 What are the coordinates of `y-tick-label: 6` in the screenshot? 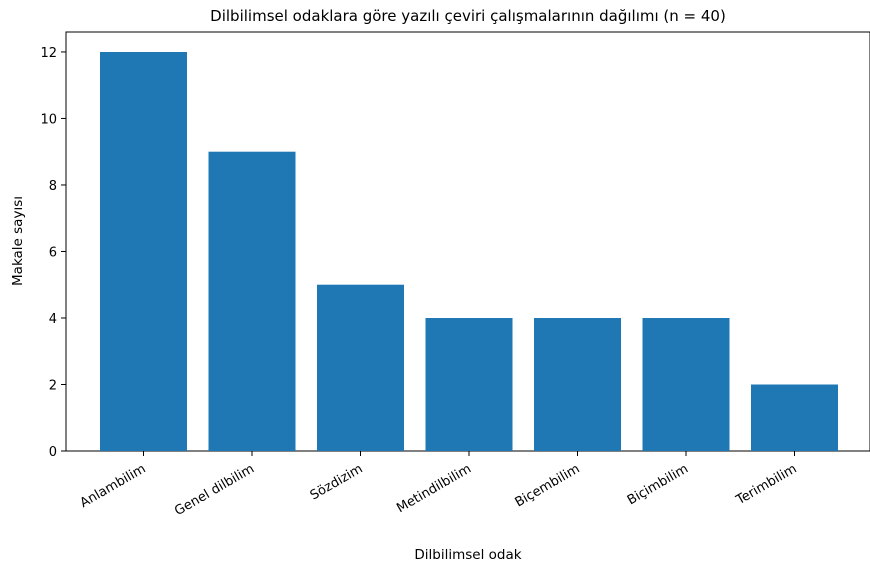 It's located at (53, 252).